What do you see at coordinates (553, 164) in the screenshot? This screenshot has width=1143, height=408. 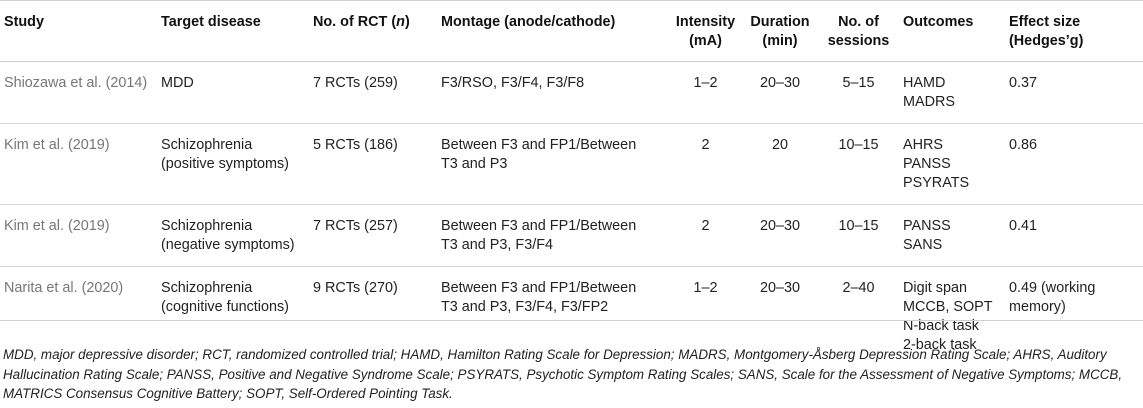 I see `cell-montage: Between F3 and FP1/Between T3 and P3` at bounding box center [553, 164].